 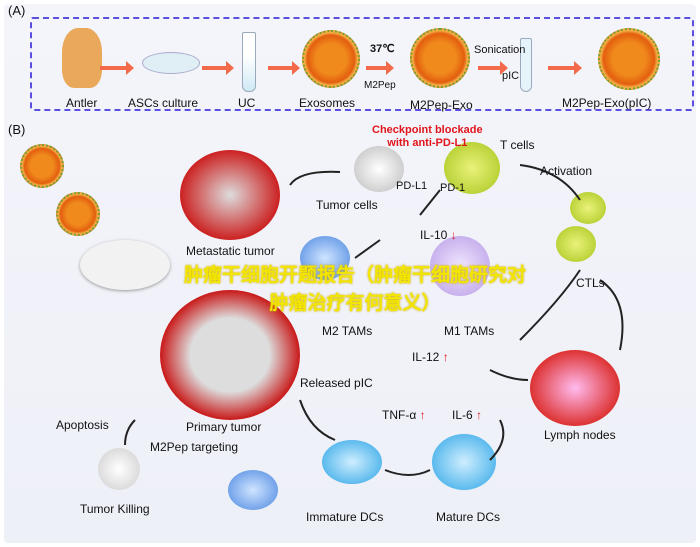 What do you see at coordinates (230, 195) in the screenshot?
I see `metastatic-tumor-icon` at bounding box center [230, 195].